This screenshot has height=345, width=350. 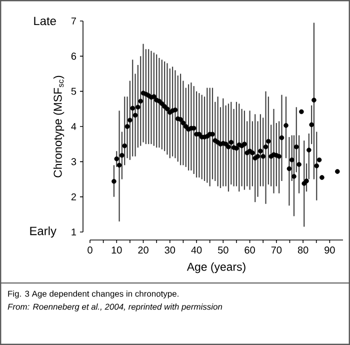 I want to click on x-tick-label: 30, so click(x=170, y=250).